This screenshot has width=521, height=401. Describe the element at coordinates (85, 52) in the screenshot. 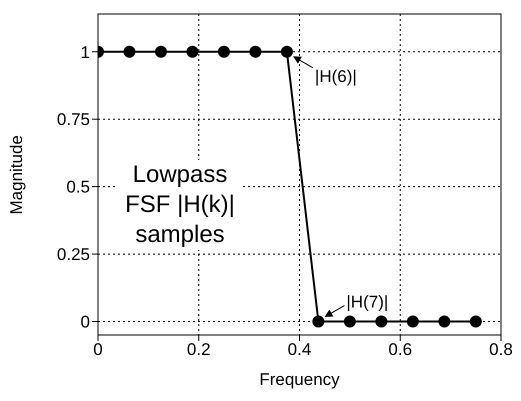

I see `y-tick-label: 1` at that location.